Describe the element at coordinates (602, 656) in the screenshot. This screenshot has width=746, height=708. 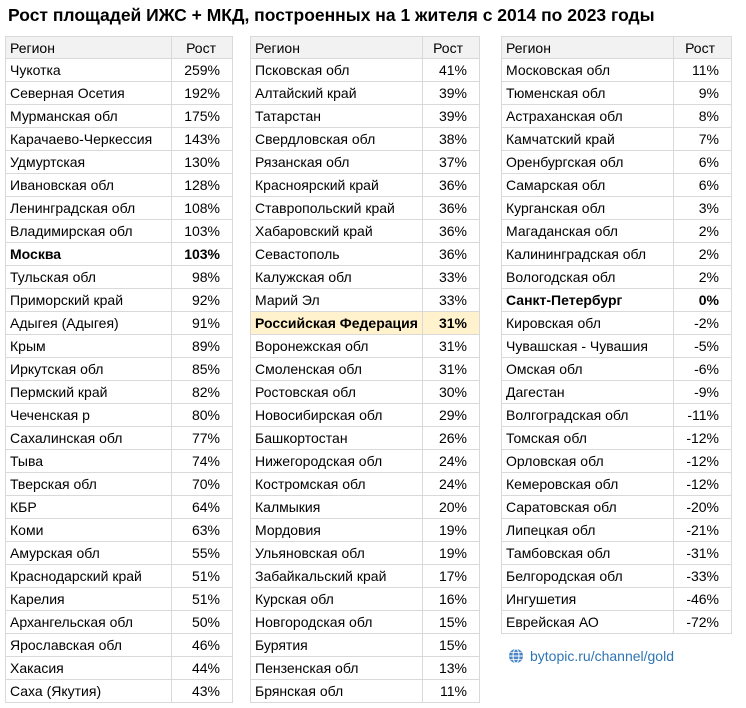
I see `source-link-text: bytopic.ru/channel/gold` at that location.